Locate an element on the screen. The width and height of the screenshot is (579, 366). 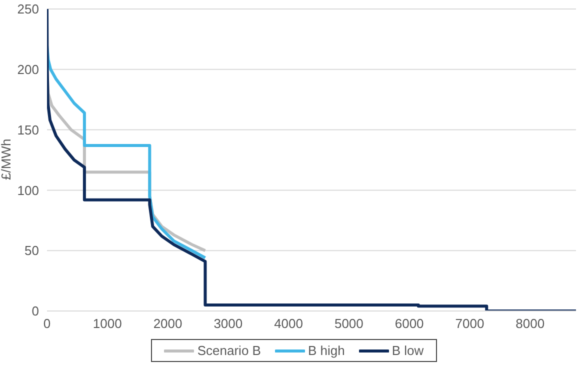
x-tick-label: 2000 is located at coordinates (167, 324).